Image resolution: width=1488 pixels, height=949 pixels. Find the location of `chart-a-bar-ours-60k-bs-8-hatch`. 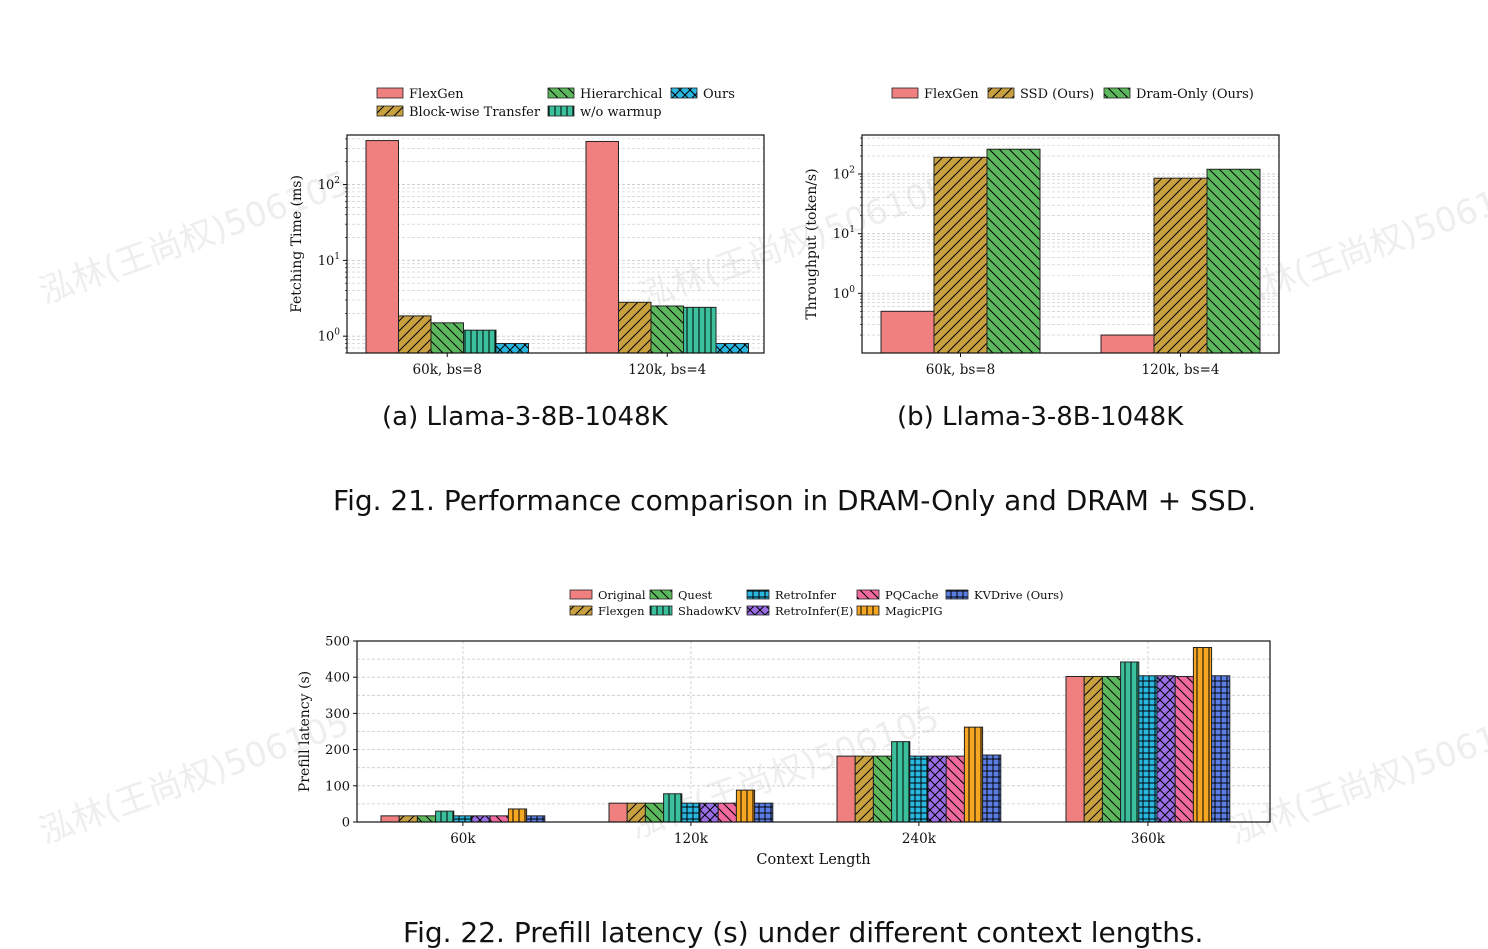

chart-a-bar-ours-60k-bs-8-hatch is located at coordinates (512, 348).